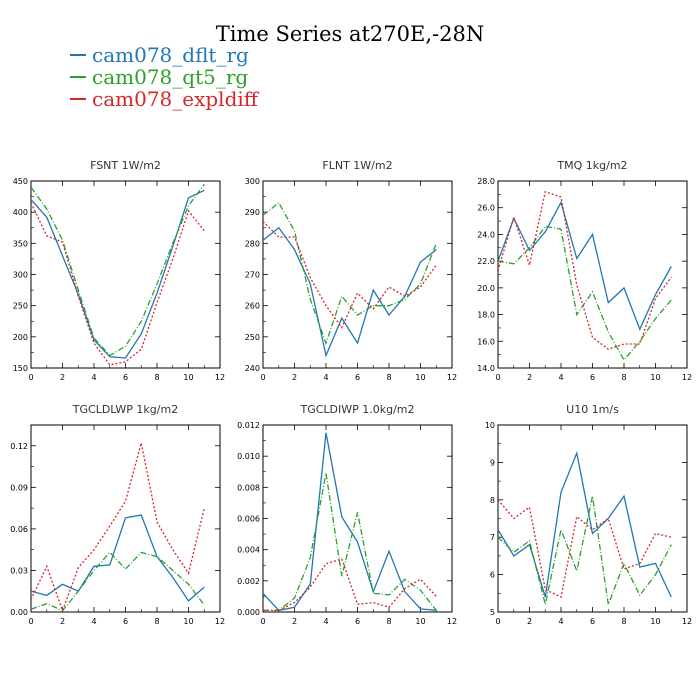  I want to click on y-tick-label: 260, so click(252, 306).